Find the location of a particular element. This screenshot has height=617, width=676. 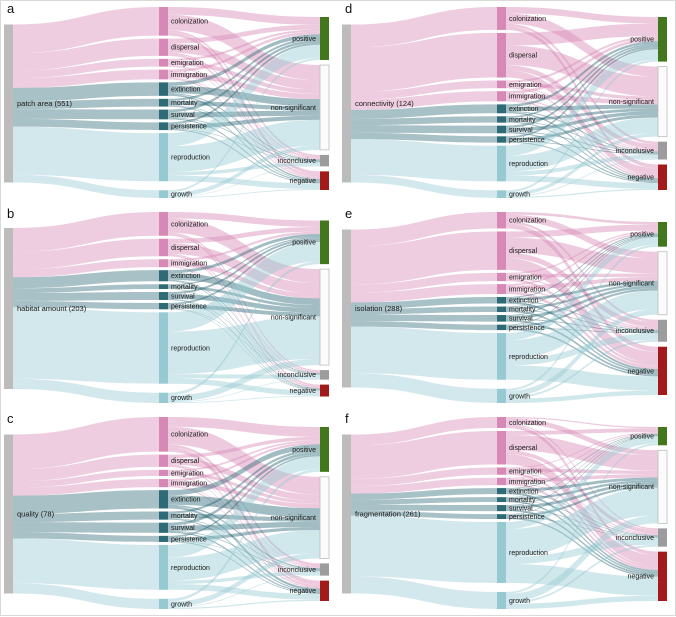

node-d-mortality is located at coordinates (501, 119).